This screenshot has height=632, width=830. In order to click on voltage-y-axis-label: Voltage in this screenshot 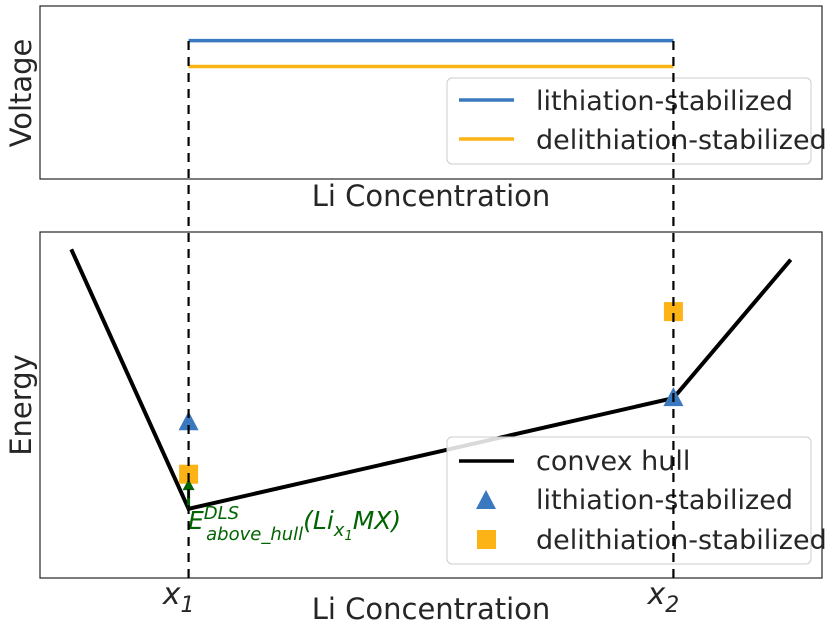, I will do `click(21, 93)`.